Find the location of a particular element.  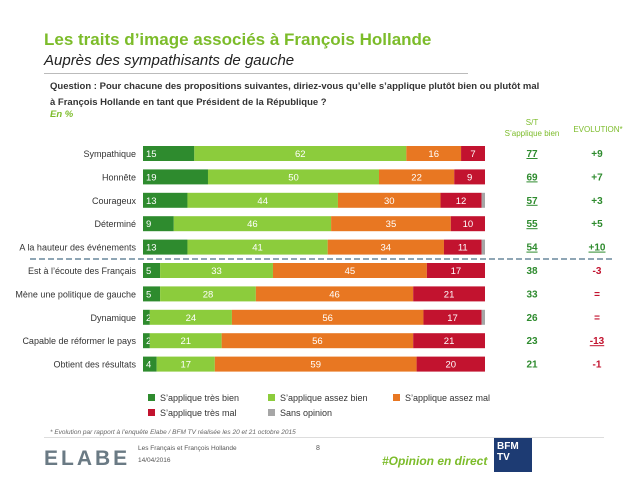

legend-item-sans-opinion: Sans opinion is located at coordinates (300, 413).